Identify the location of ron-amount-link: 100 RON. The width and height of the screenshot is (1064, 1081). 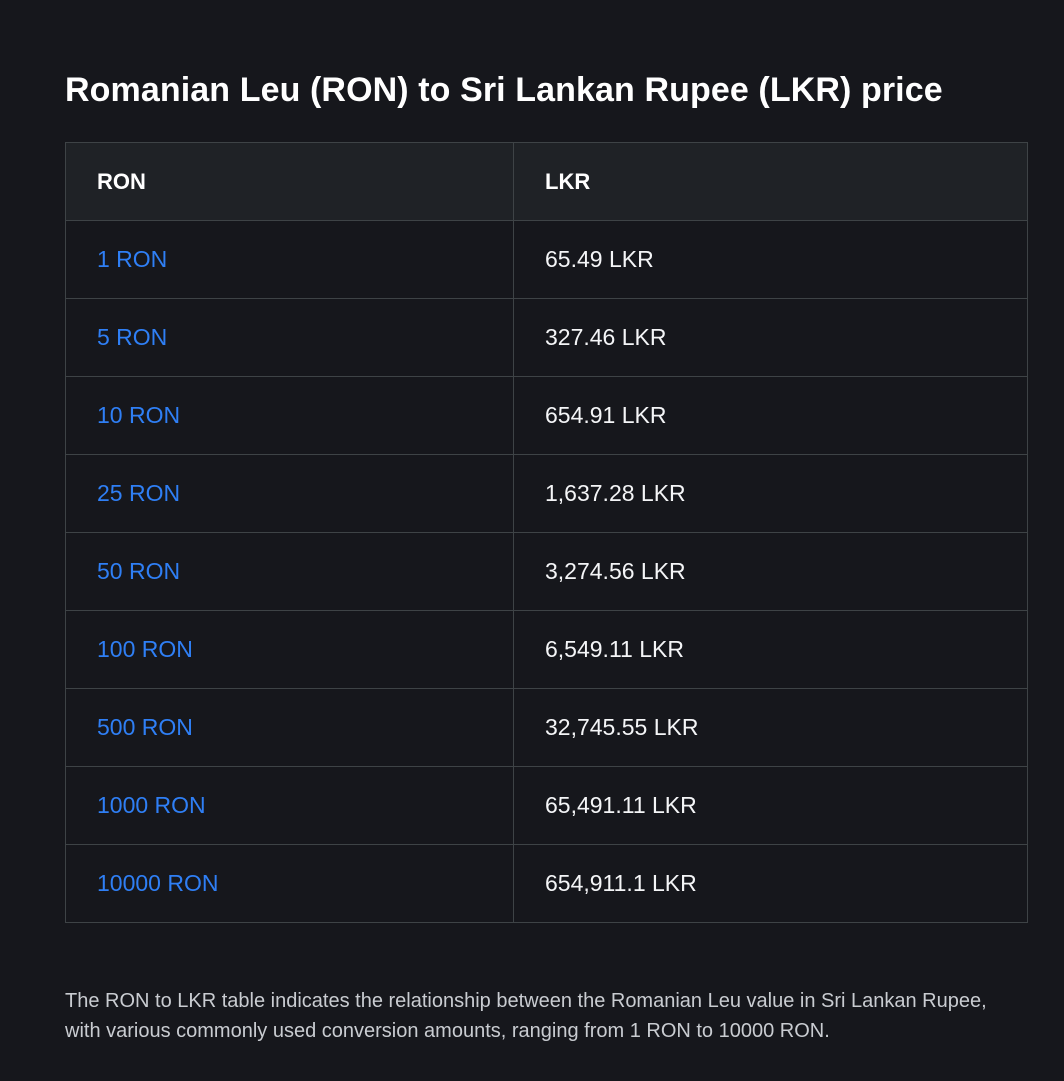
(145, 649).